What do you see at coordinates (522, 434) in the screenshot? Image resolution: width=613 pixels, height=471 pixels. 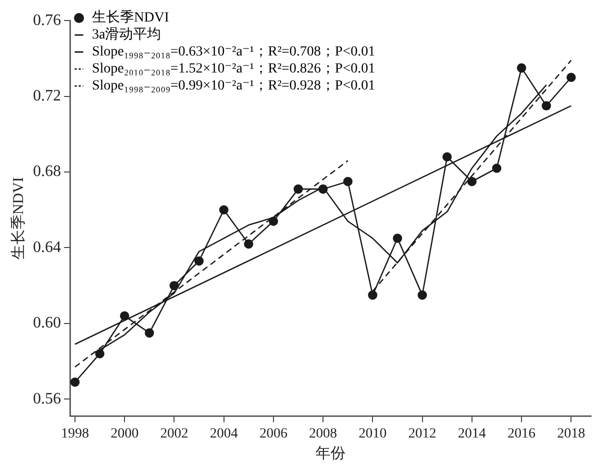 I see `x-tick-label: 2016` at bounding box center [522, 434].